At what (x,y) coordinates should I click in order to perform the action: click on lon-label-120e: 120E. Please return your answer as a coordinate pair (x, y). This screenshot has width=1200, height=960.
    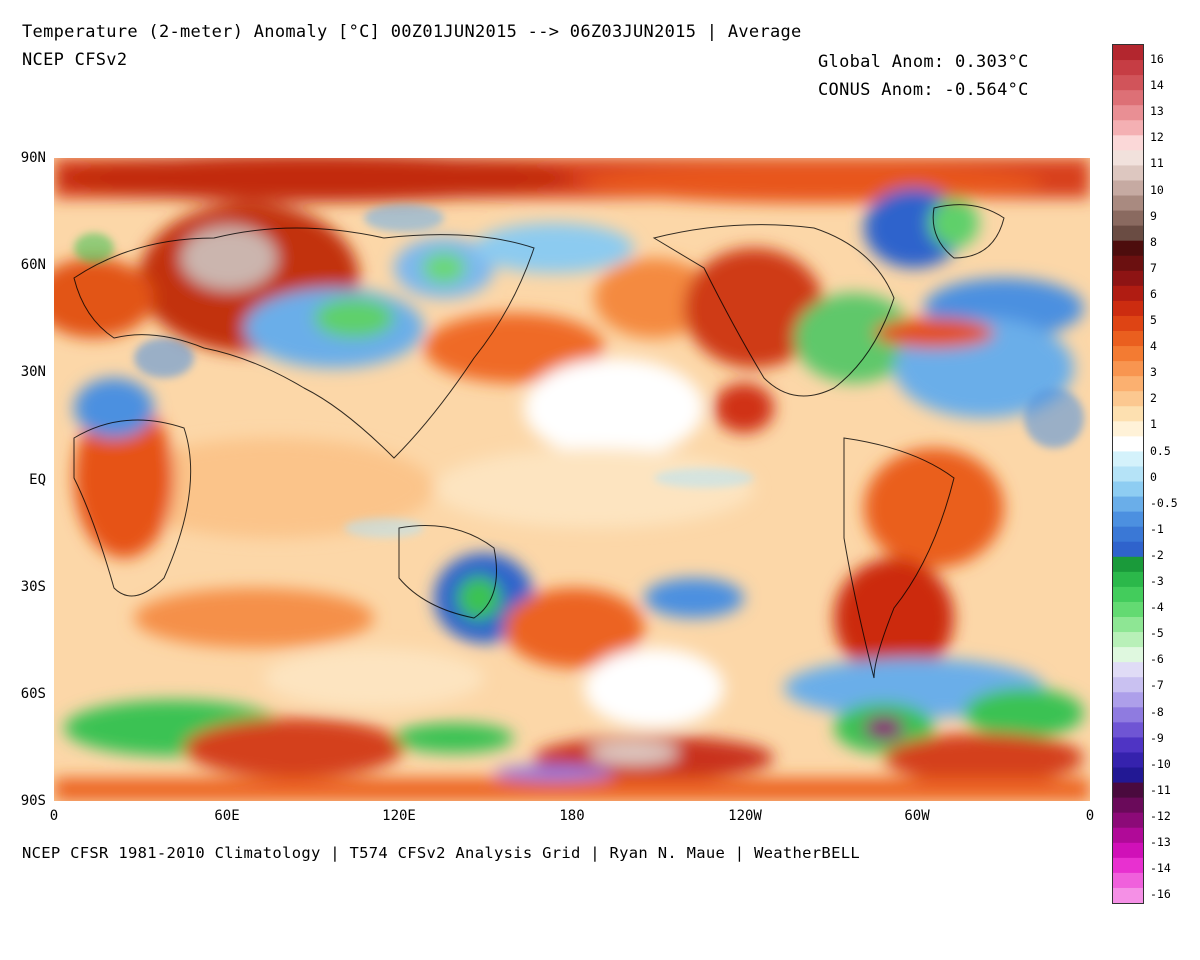
    Looking at the image, I should click on (399, 816).